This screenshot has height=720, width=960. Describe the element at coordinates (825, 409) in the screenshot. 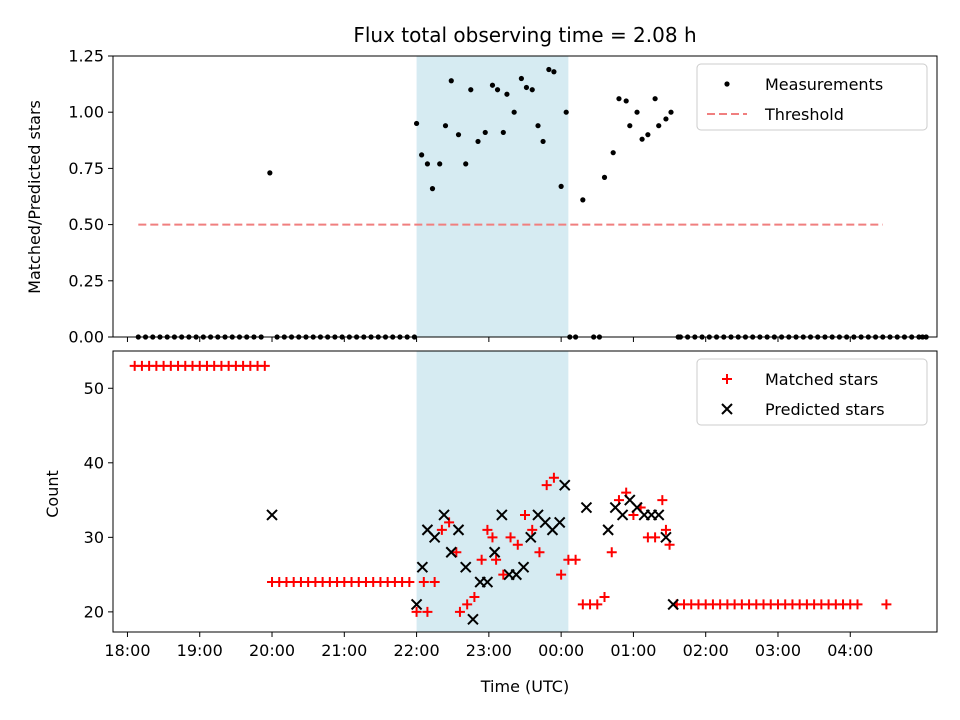

I see `predicted-stars-legend-label: Predicted stars` at that location.